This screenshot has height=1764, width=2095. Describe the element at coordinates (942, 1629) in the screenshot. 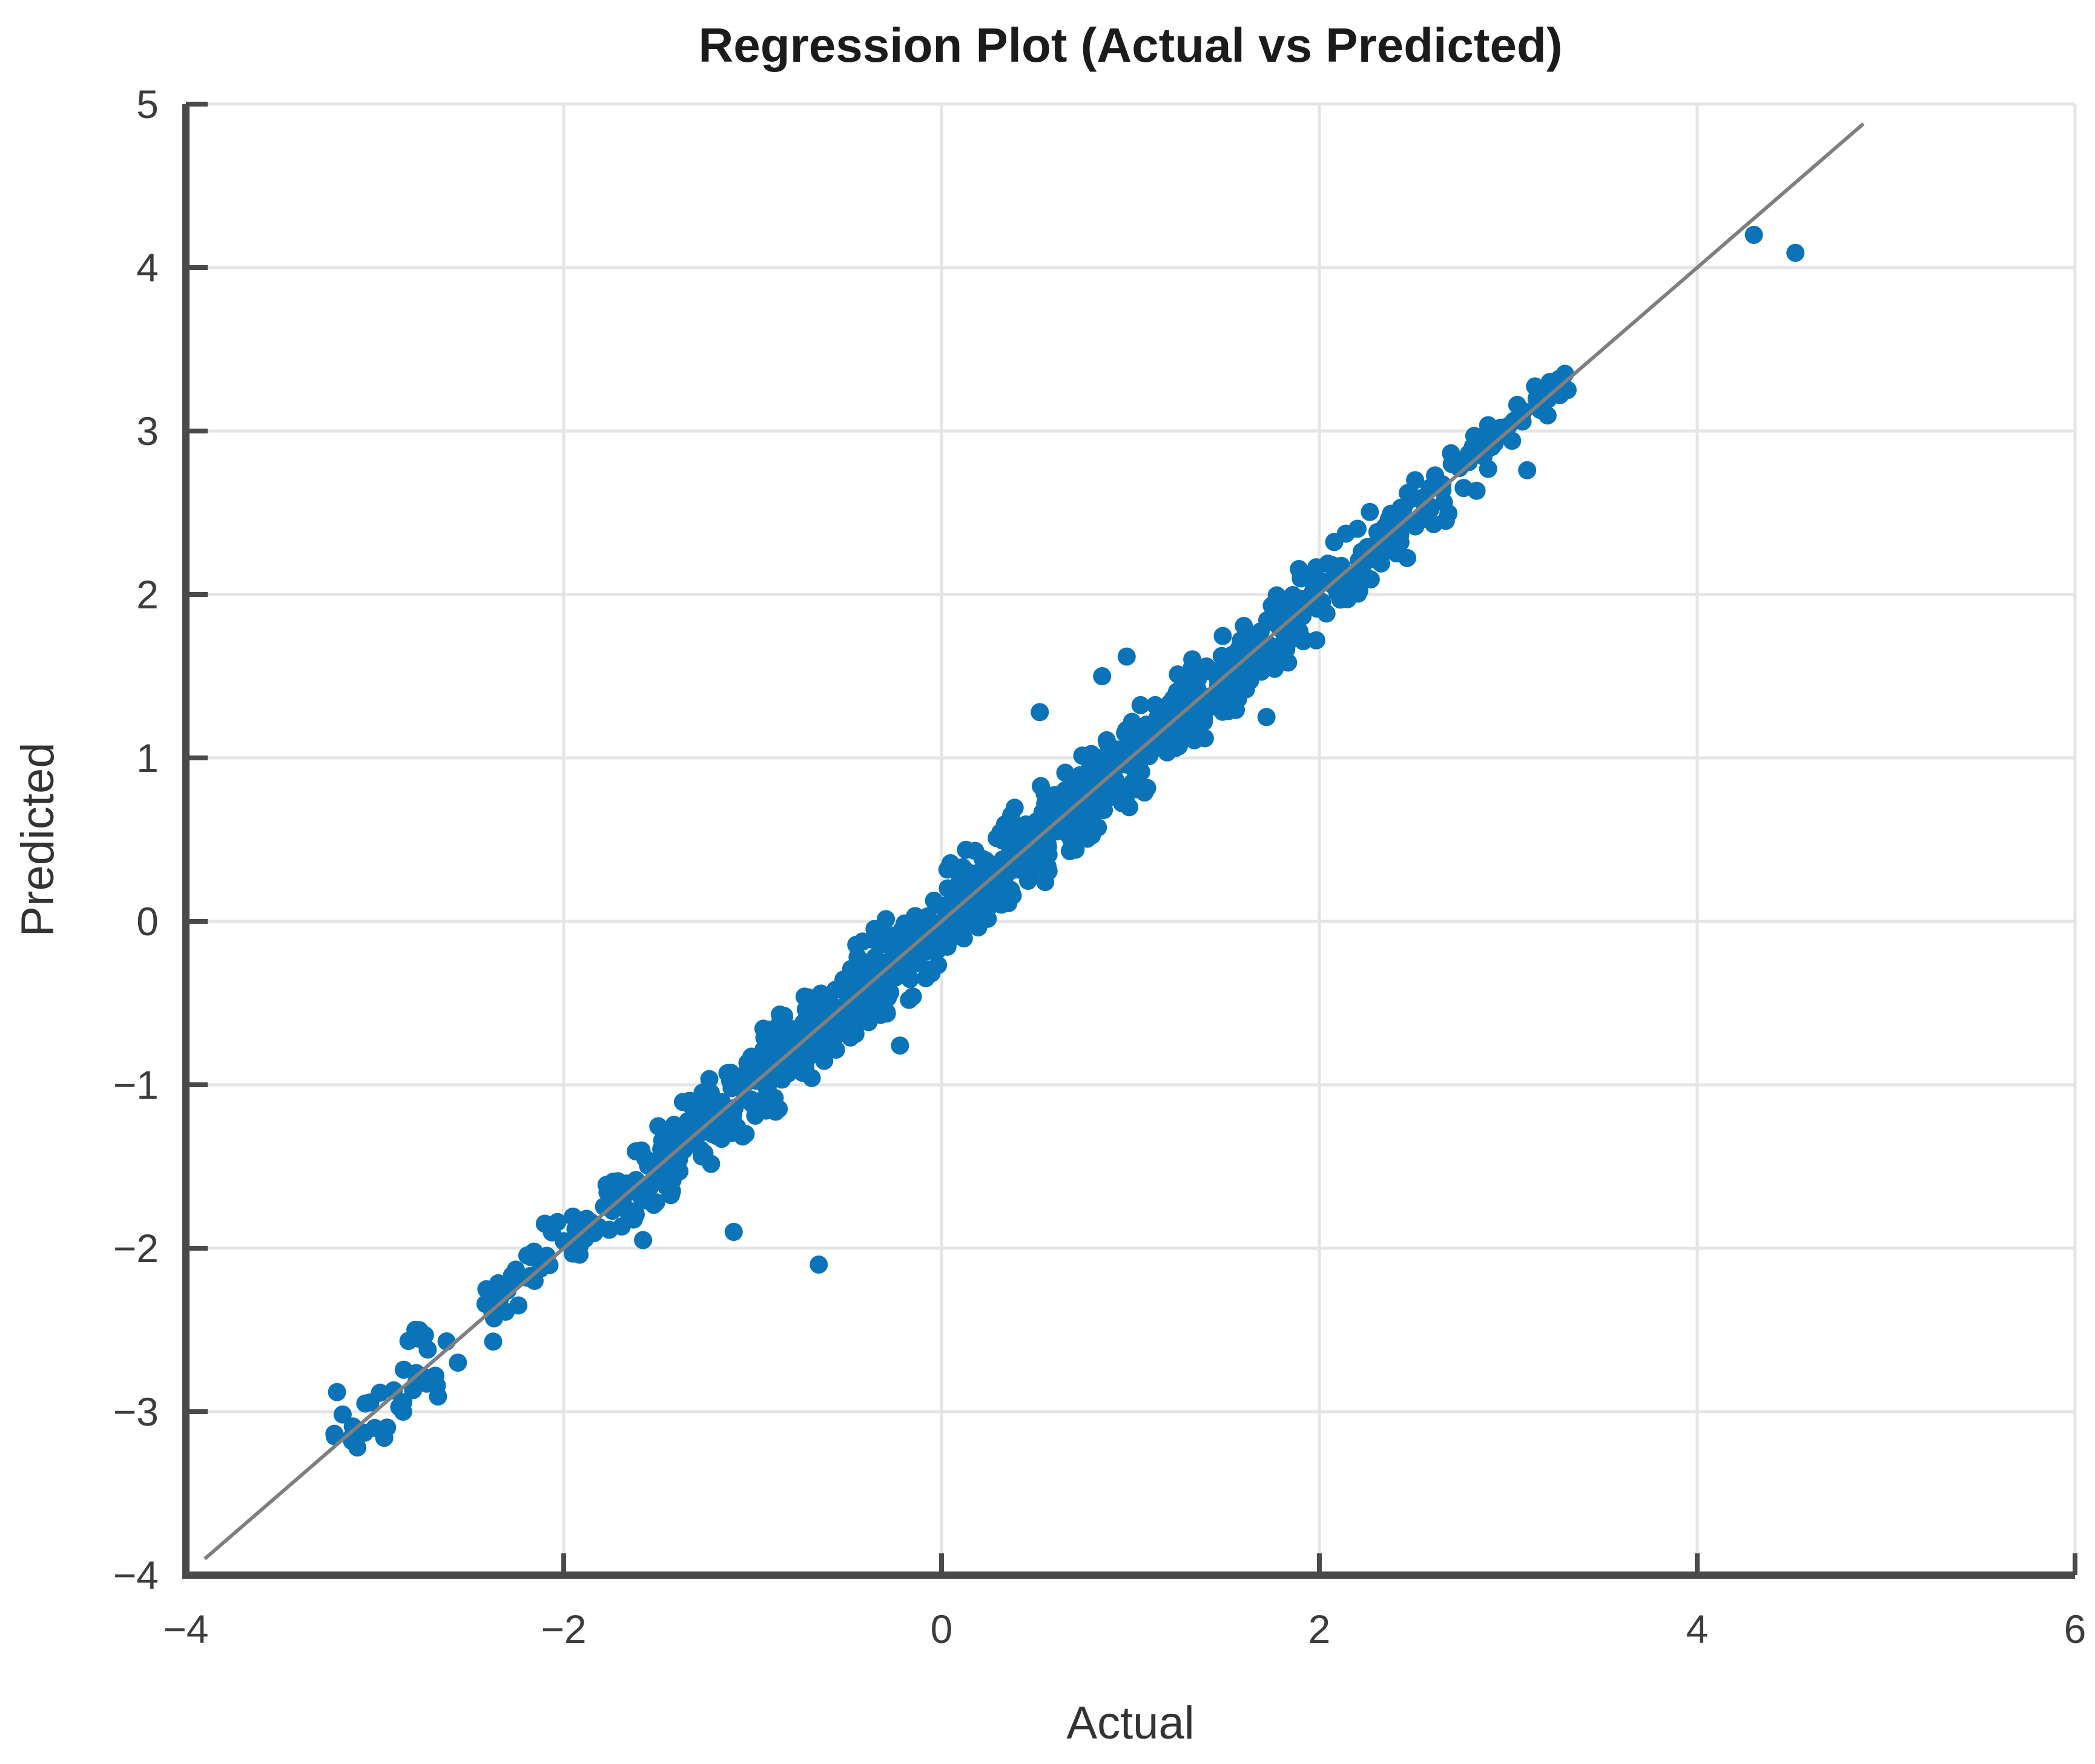

I see `x-tick-label: 0` at that location.